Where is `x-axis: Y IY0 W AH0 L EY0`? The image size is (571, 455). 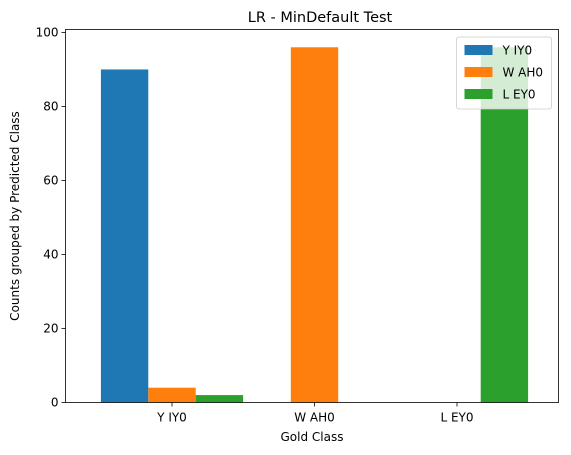
x-axis: Y IY0 W AH0 L EY0 is located at coordinates (315, 413).